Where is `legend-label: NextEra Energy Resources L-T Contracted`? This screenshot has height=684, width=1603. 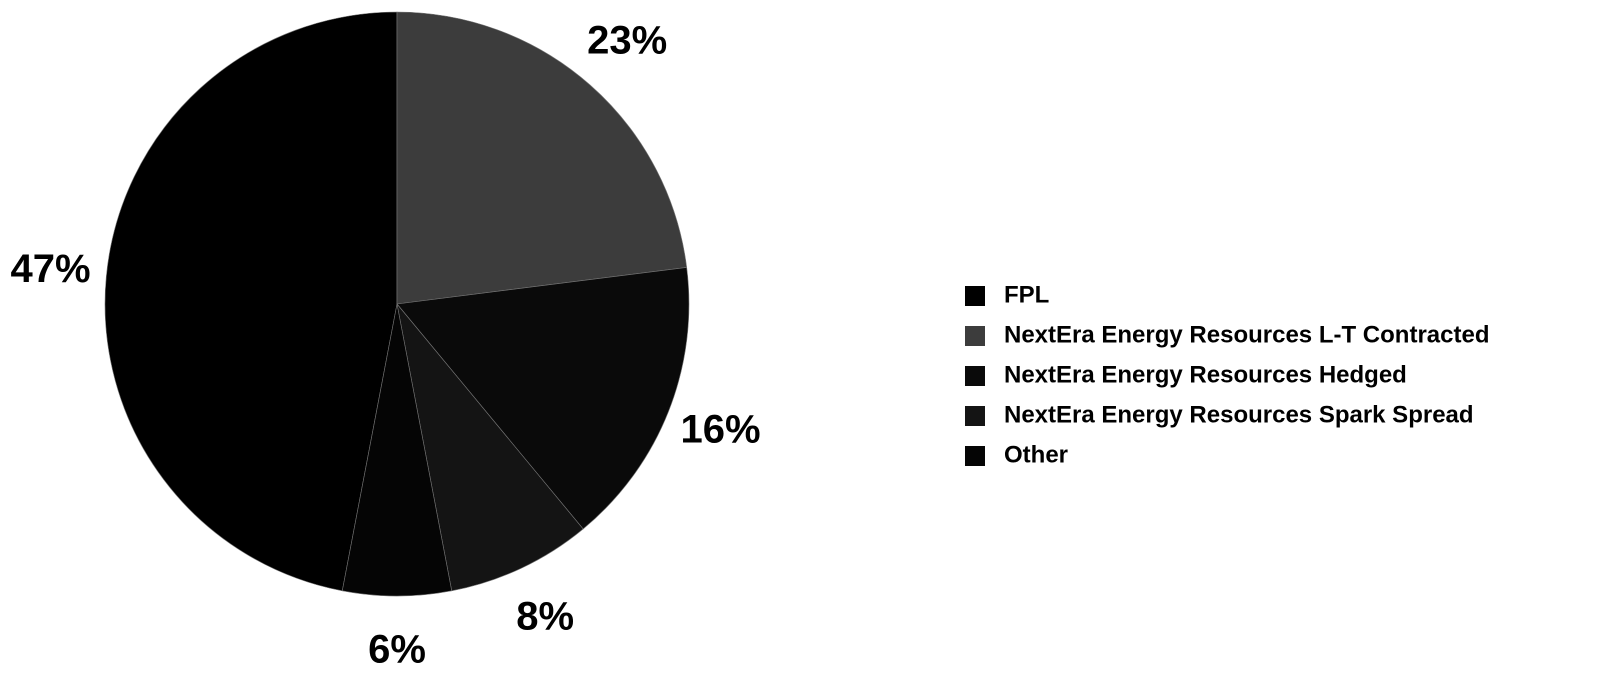 legend-label: NextEra Energy Resources L-T Contracted is located at coordinates (1246, 334).